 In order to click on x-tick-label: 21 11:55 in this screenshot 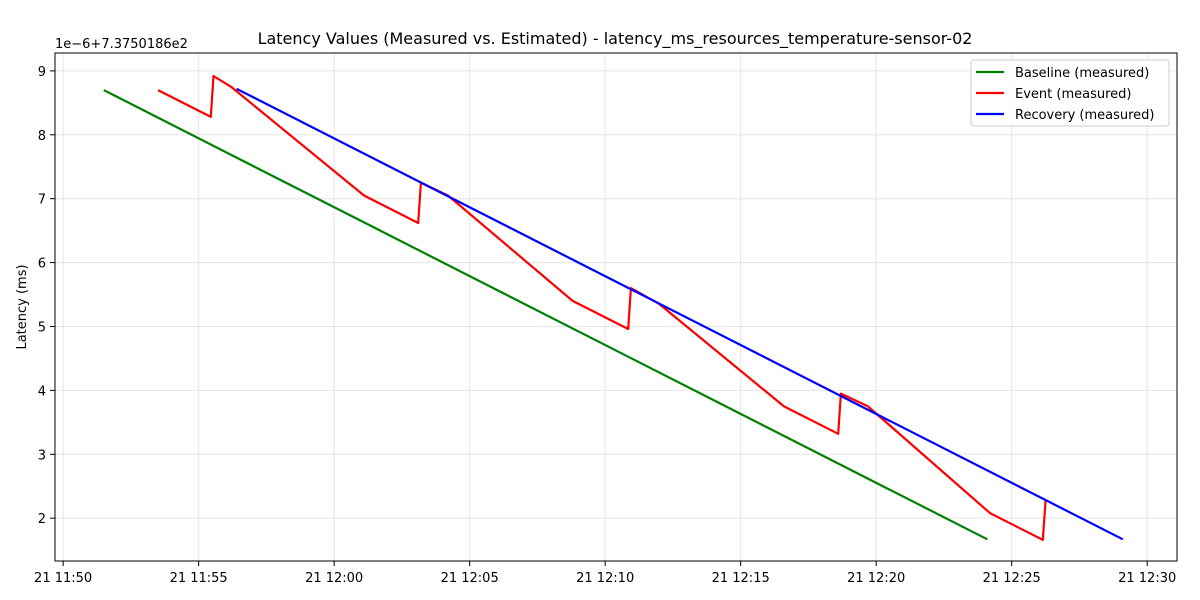, I will do `click(199, 578)`.